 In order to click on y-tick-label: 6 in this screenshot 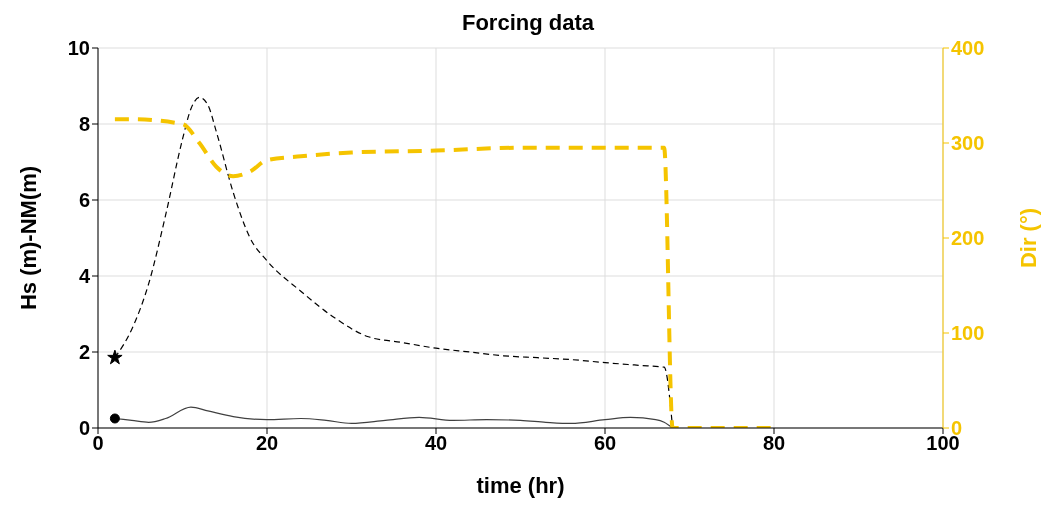, I will do `click(84, 200)`.